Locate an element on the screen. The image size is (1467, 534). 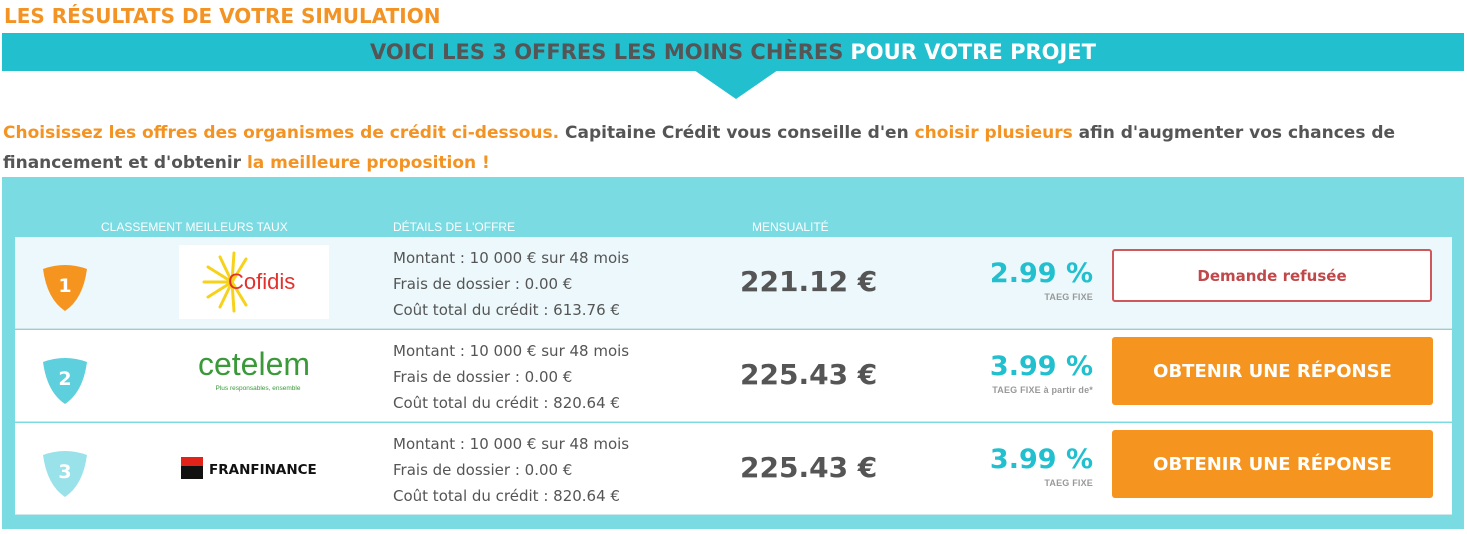
cetelem-logo: cetelem Plus responsables, ensemble is located at coordinates (254, 375).